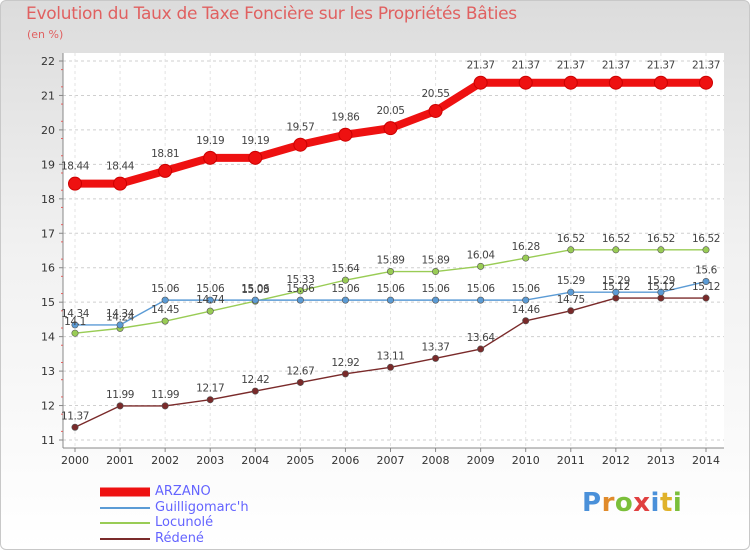 Image resolution: width=750 pixels, height=550 pixels. What do you see at coordinates (255, 460) in the screenshot?
I see `x-tick-label: 2004` at bounding box center [255, 460].